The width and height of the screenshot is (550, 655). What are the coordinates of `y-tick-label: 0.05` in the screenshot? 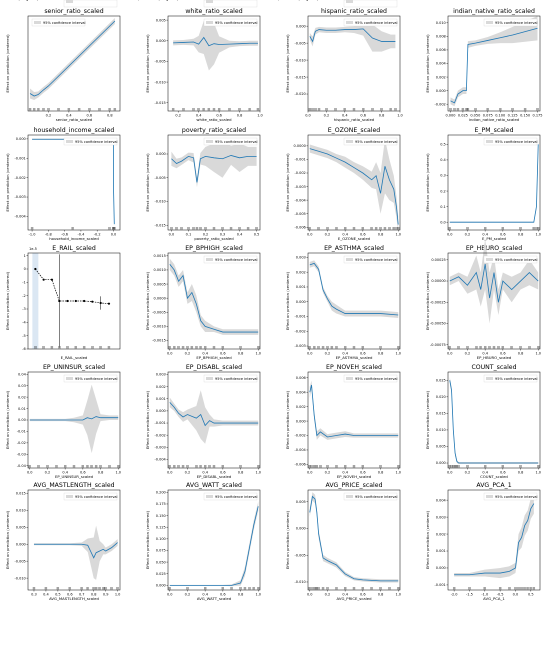 It's located at (22, 0).